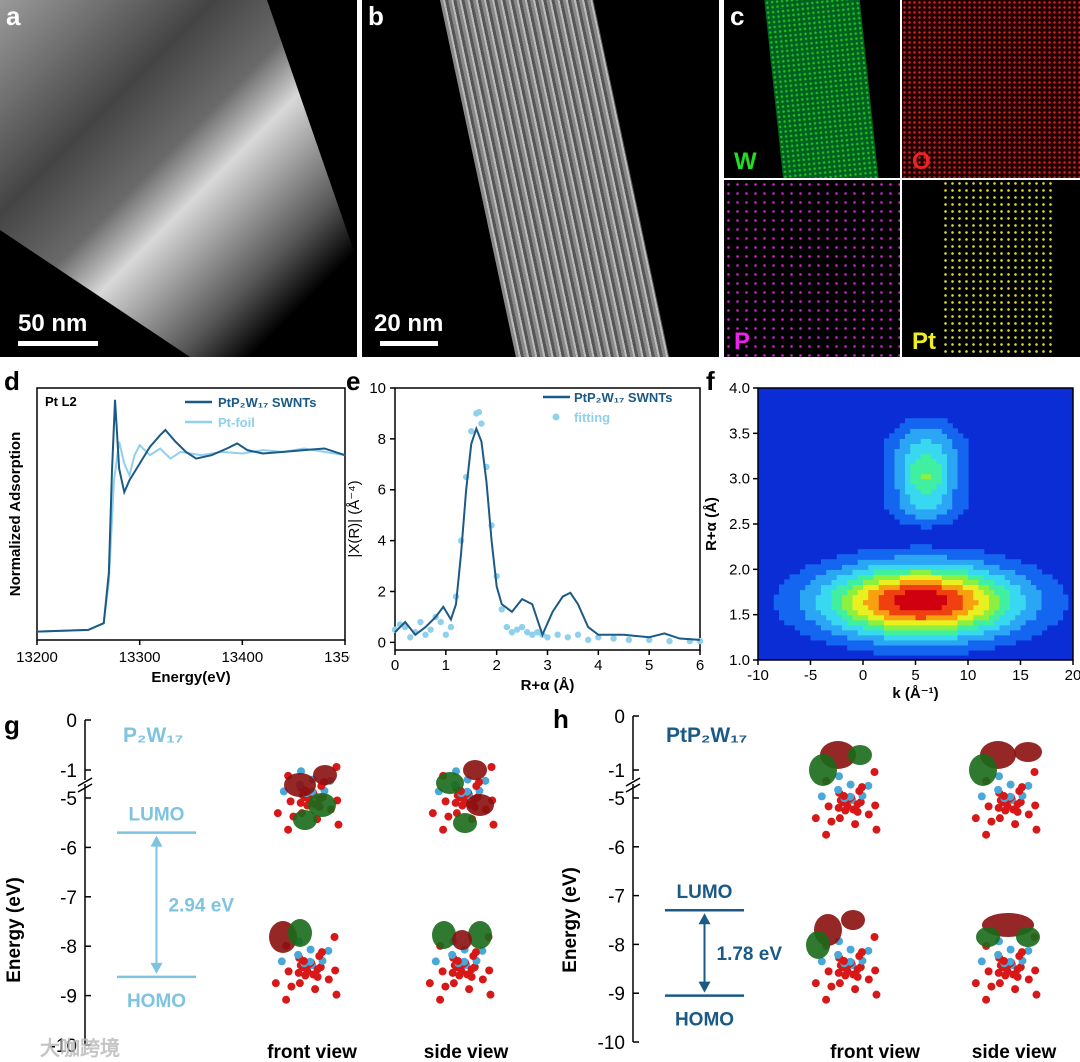 The width and height of the screenshot is (1080, 1062). What do you see at coordinates (382, 490) in the screenshot?
I see `y-tick-label: 6` at bounding box center [382, 490].